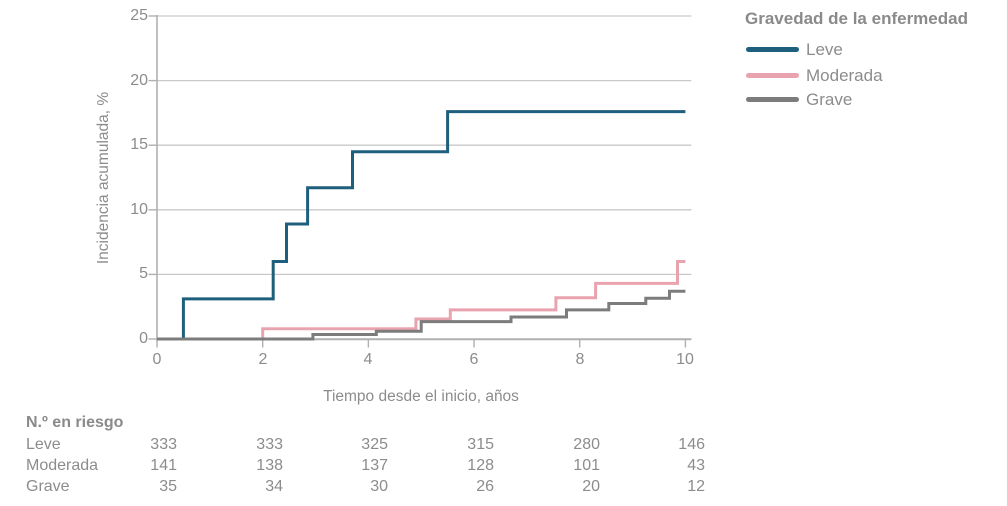 This screenshot has width=1007, height=506. I want to click on x-tick-label-0: 0, so click(157, 359).